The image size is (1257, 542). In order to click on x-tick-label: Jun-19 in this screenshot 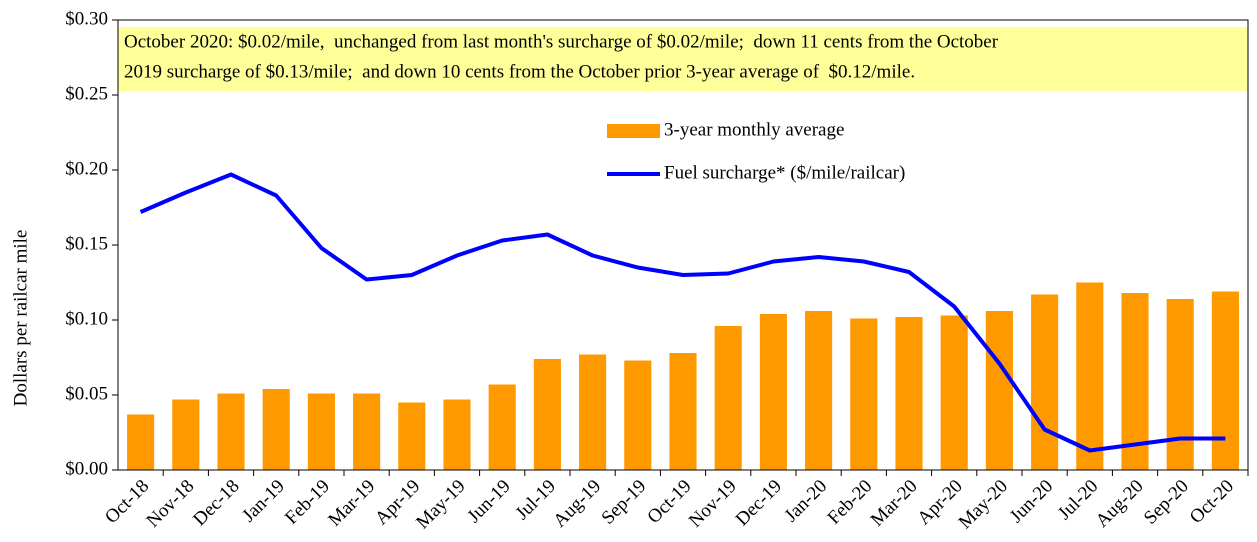, I will do `click(488, 501)`.